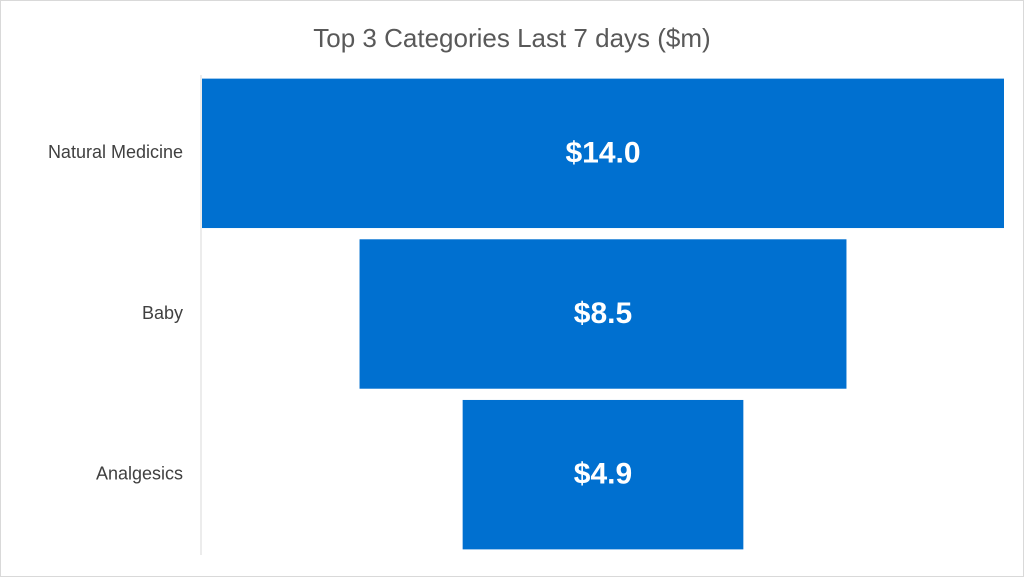  I want to click on category-label: Analgesics, so click(139, 473).